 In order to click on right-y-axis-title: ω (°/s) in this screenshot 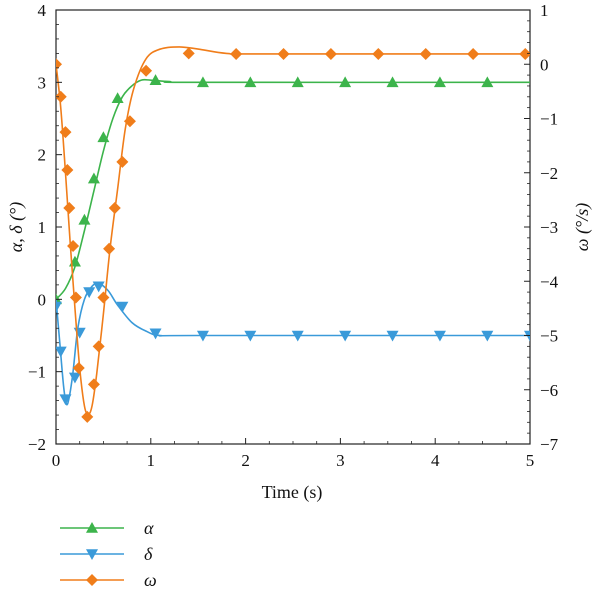, I will do `click(582, 227)`.